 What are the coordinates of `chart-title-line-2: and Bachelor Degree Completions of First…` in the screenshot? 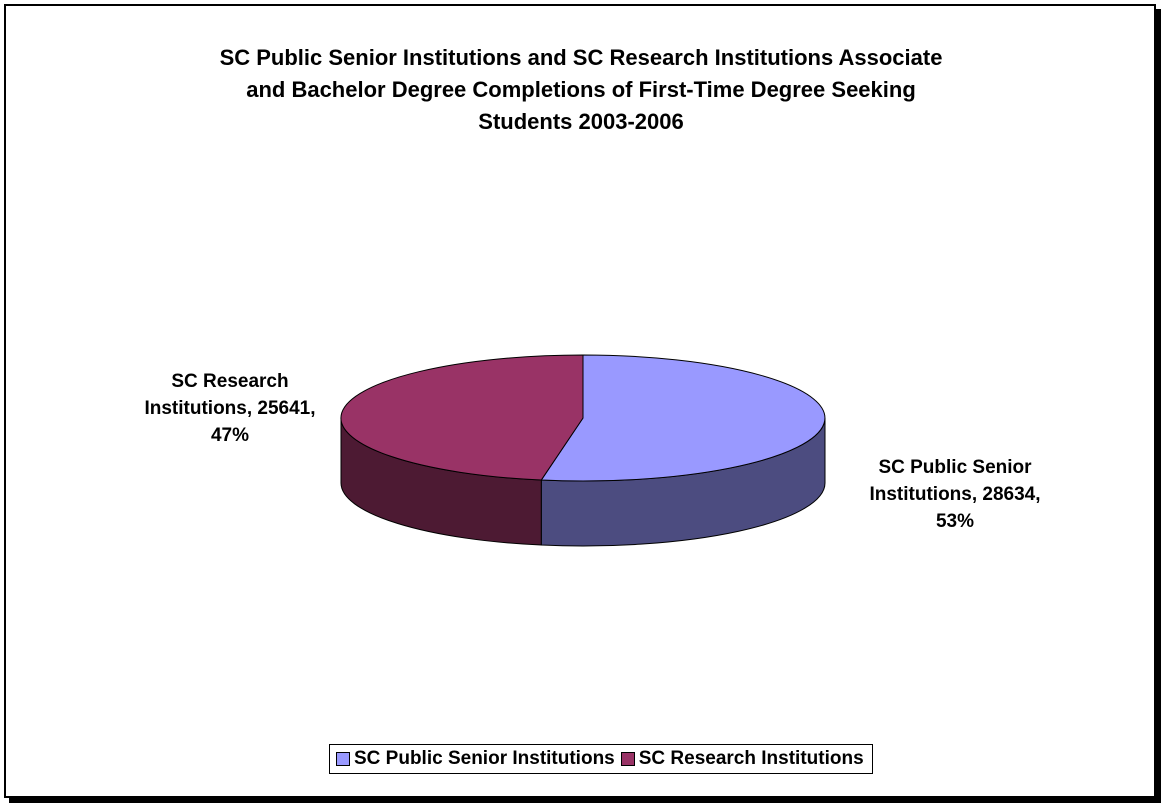 It's located at (581, 89).